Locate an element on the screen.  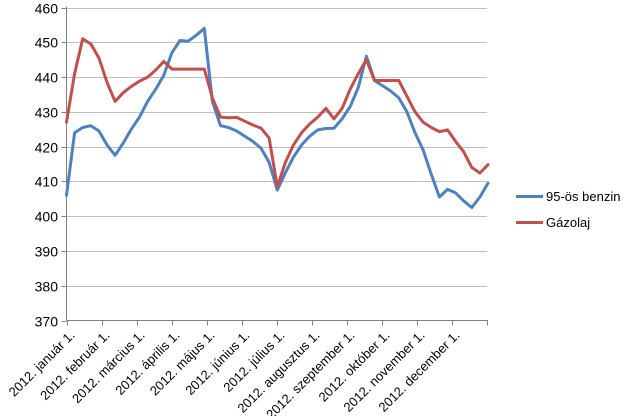
legend-label-benzin: 95-ös benzin is located at coordinates (583, 196).